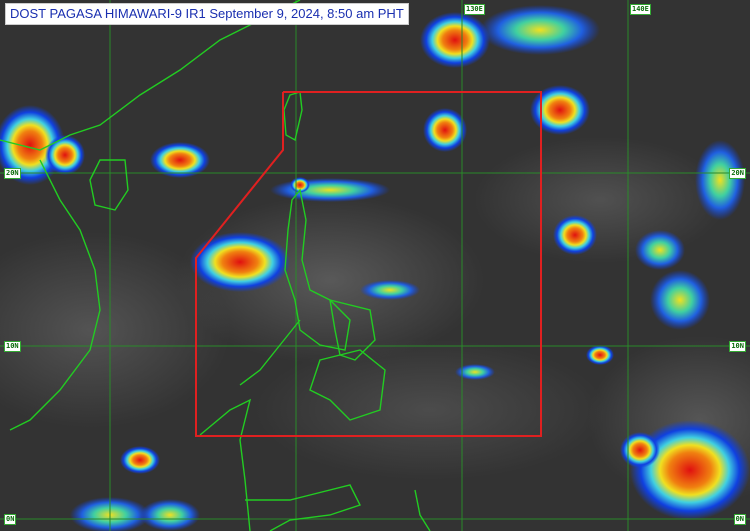 This screenshot has width=750, height=531. What do you see at coordinates (293, 116) in the screenshot?
I see `taiwan-island` at bounding box center [293, 116].